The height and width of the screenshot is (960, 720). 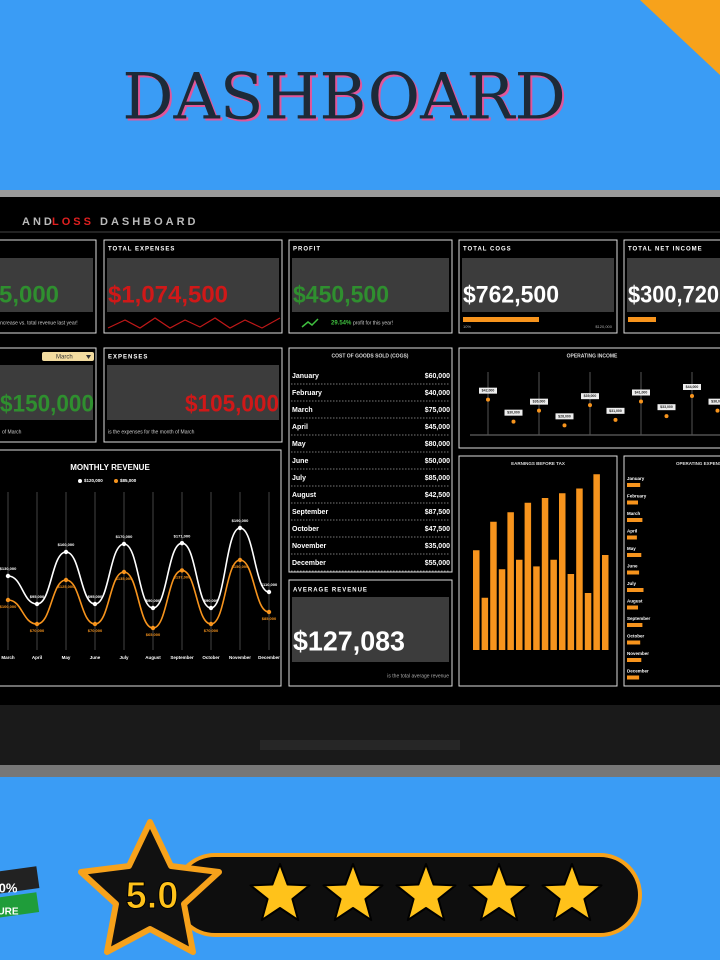 What do you see at coordinates (305, 529) in the screenshot?
I see `table-cell: October` at bounding box center [305, 529].